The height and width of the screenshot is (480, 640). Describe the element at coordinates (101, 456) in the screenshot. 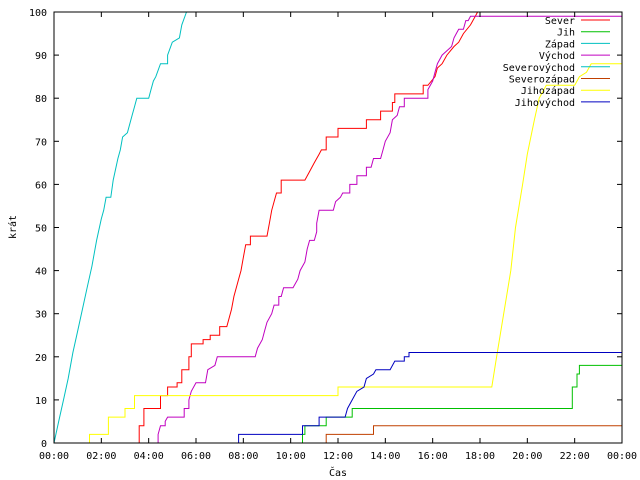

I see `x-tick-label: 02:00` at that location.